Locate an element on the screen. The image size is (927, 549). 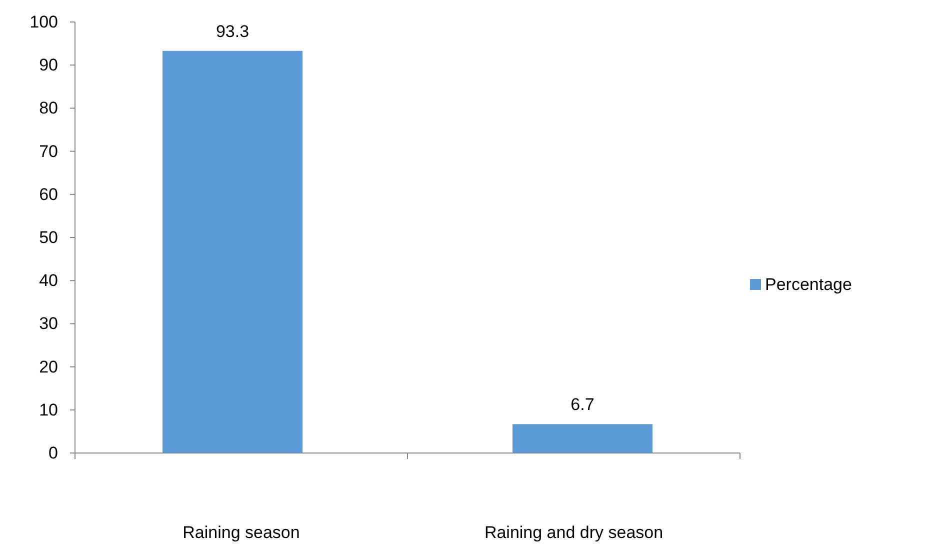
y-tick-label: 100 is located at coordinates (44, 22).